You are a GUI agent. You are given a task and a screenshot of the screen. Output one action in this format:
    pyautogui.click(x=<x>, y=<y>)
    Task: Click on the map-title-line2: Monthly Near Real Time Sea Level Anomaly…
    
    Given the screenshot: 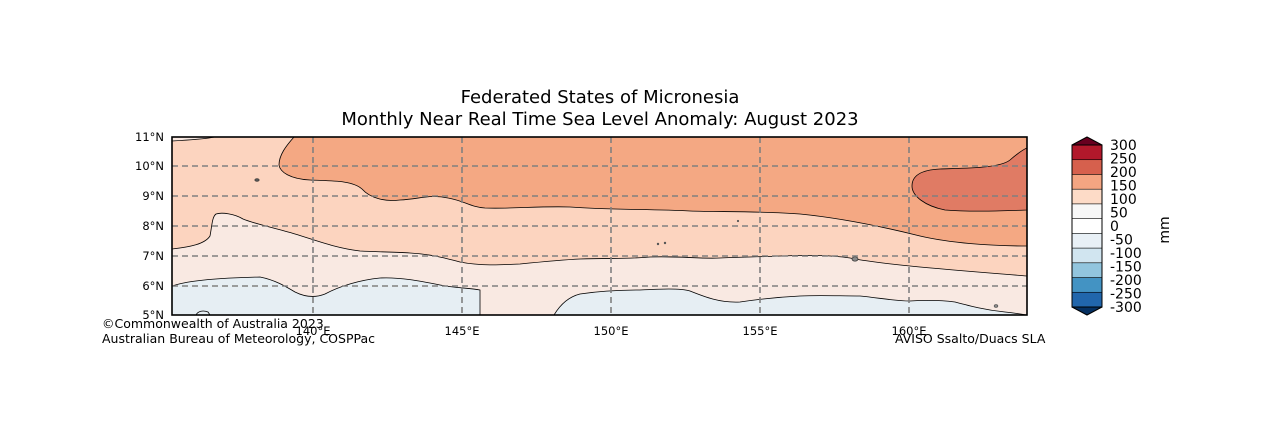 What is the action you would take?
    pyautogui.click(x=600, y=119)
    